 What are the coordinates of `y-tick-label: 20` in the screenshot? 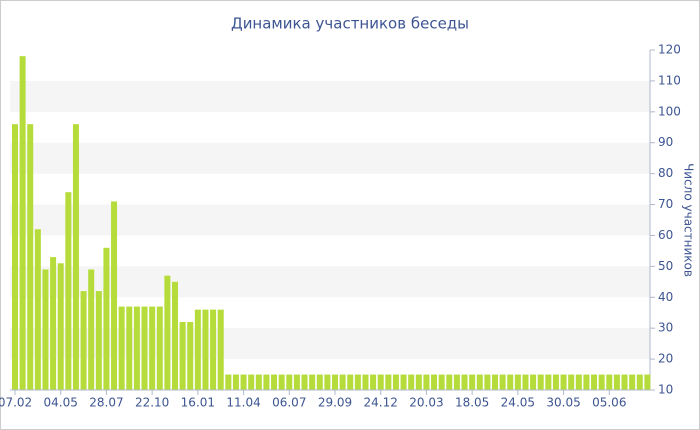 It's located at (665, 359).